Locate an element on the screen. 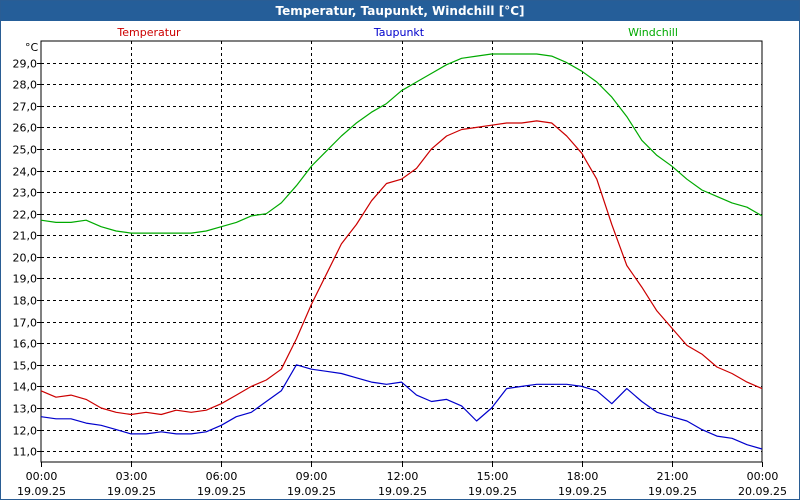 Image resolution: width=800 pixels, height=501 pixels. chart-title: Temperatur, Taupunkt, Windchill [°C] is located at coordinates (400, 11).